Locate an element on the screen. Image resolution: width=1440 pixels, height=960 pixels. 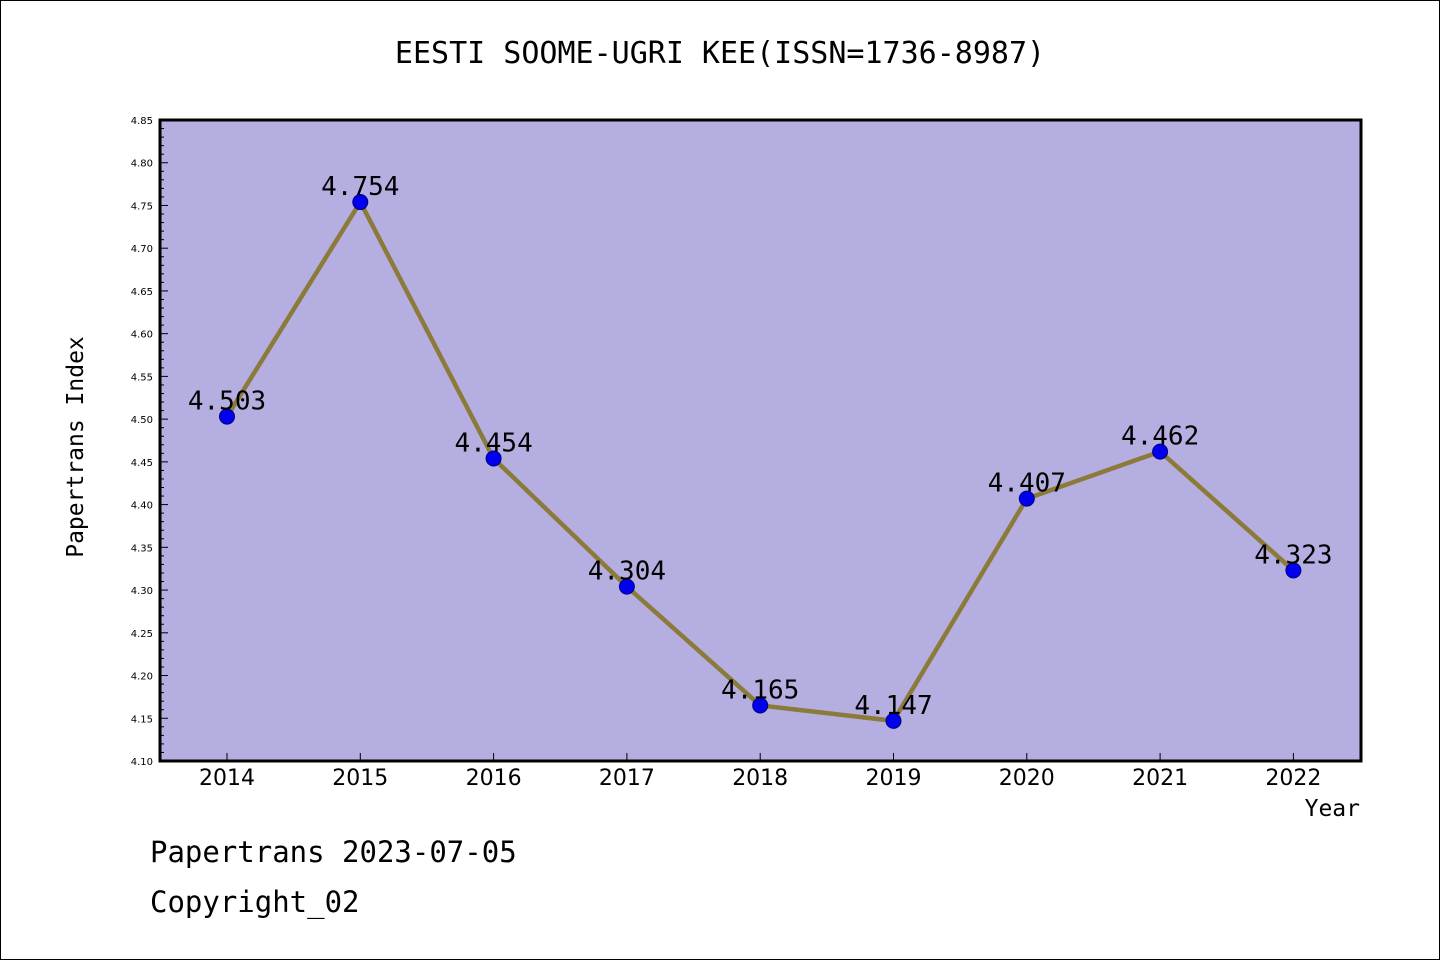
y-tick-label: 4.25 is located at coordinates (142, 634).